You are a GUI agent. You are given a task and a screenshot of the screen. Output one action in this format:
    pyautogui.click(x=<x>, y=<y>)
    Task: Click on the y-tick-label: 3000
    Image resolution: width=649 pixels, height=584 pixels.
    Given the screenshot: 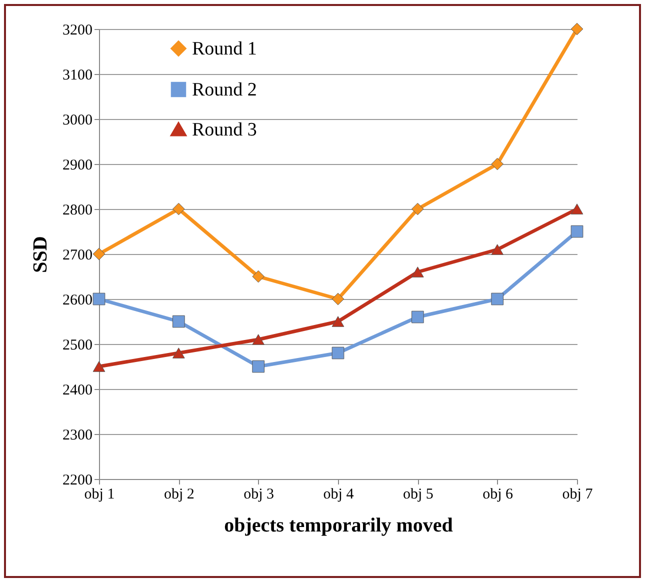 What is the action you would take?
    pyautogui.click(x=77, y=120)
    